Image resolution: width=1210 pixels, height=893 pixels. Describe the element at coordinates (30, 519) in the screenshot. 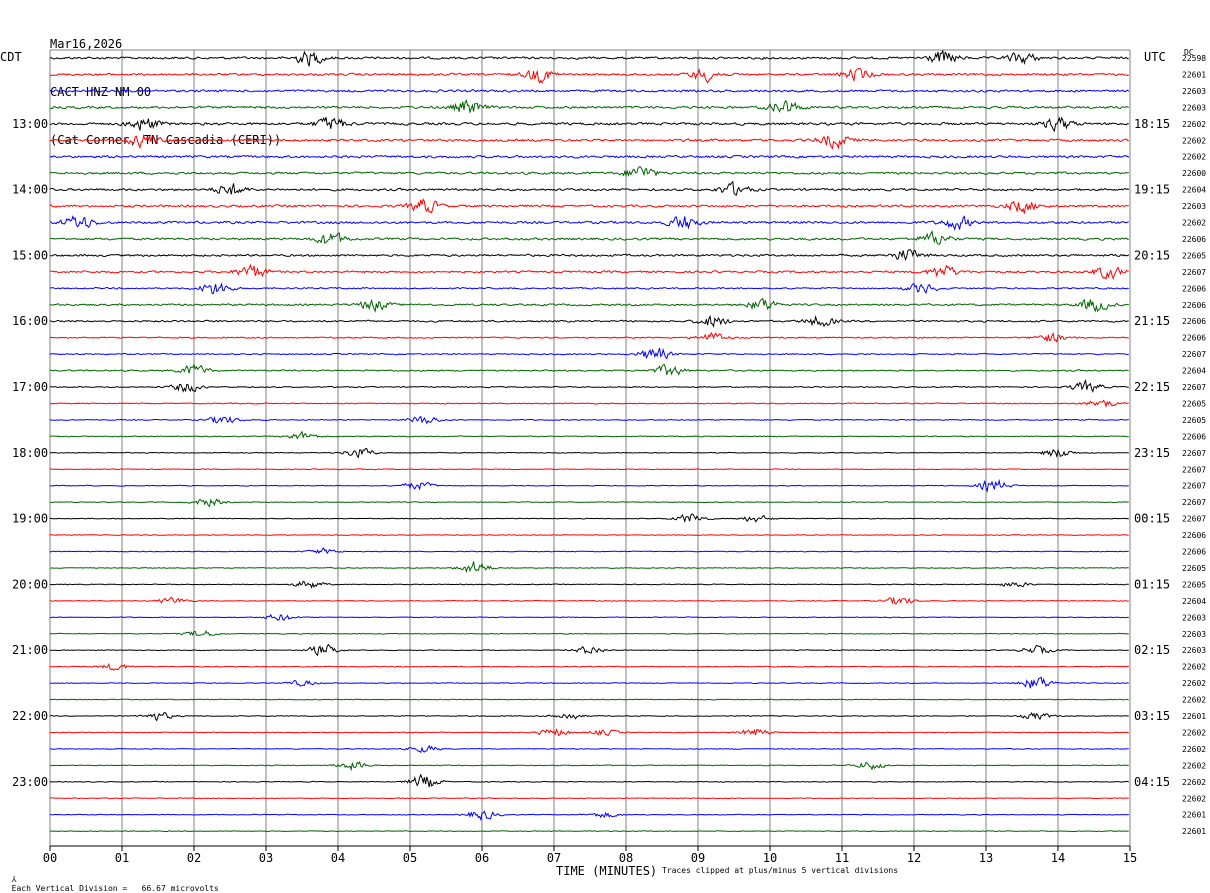

I see `left-time-label: 19:00` at that location.